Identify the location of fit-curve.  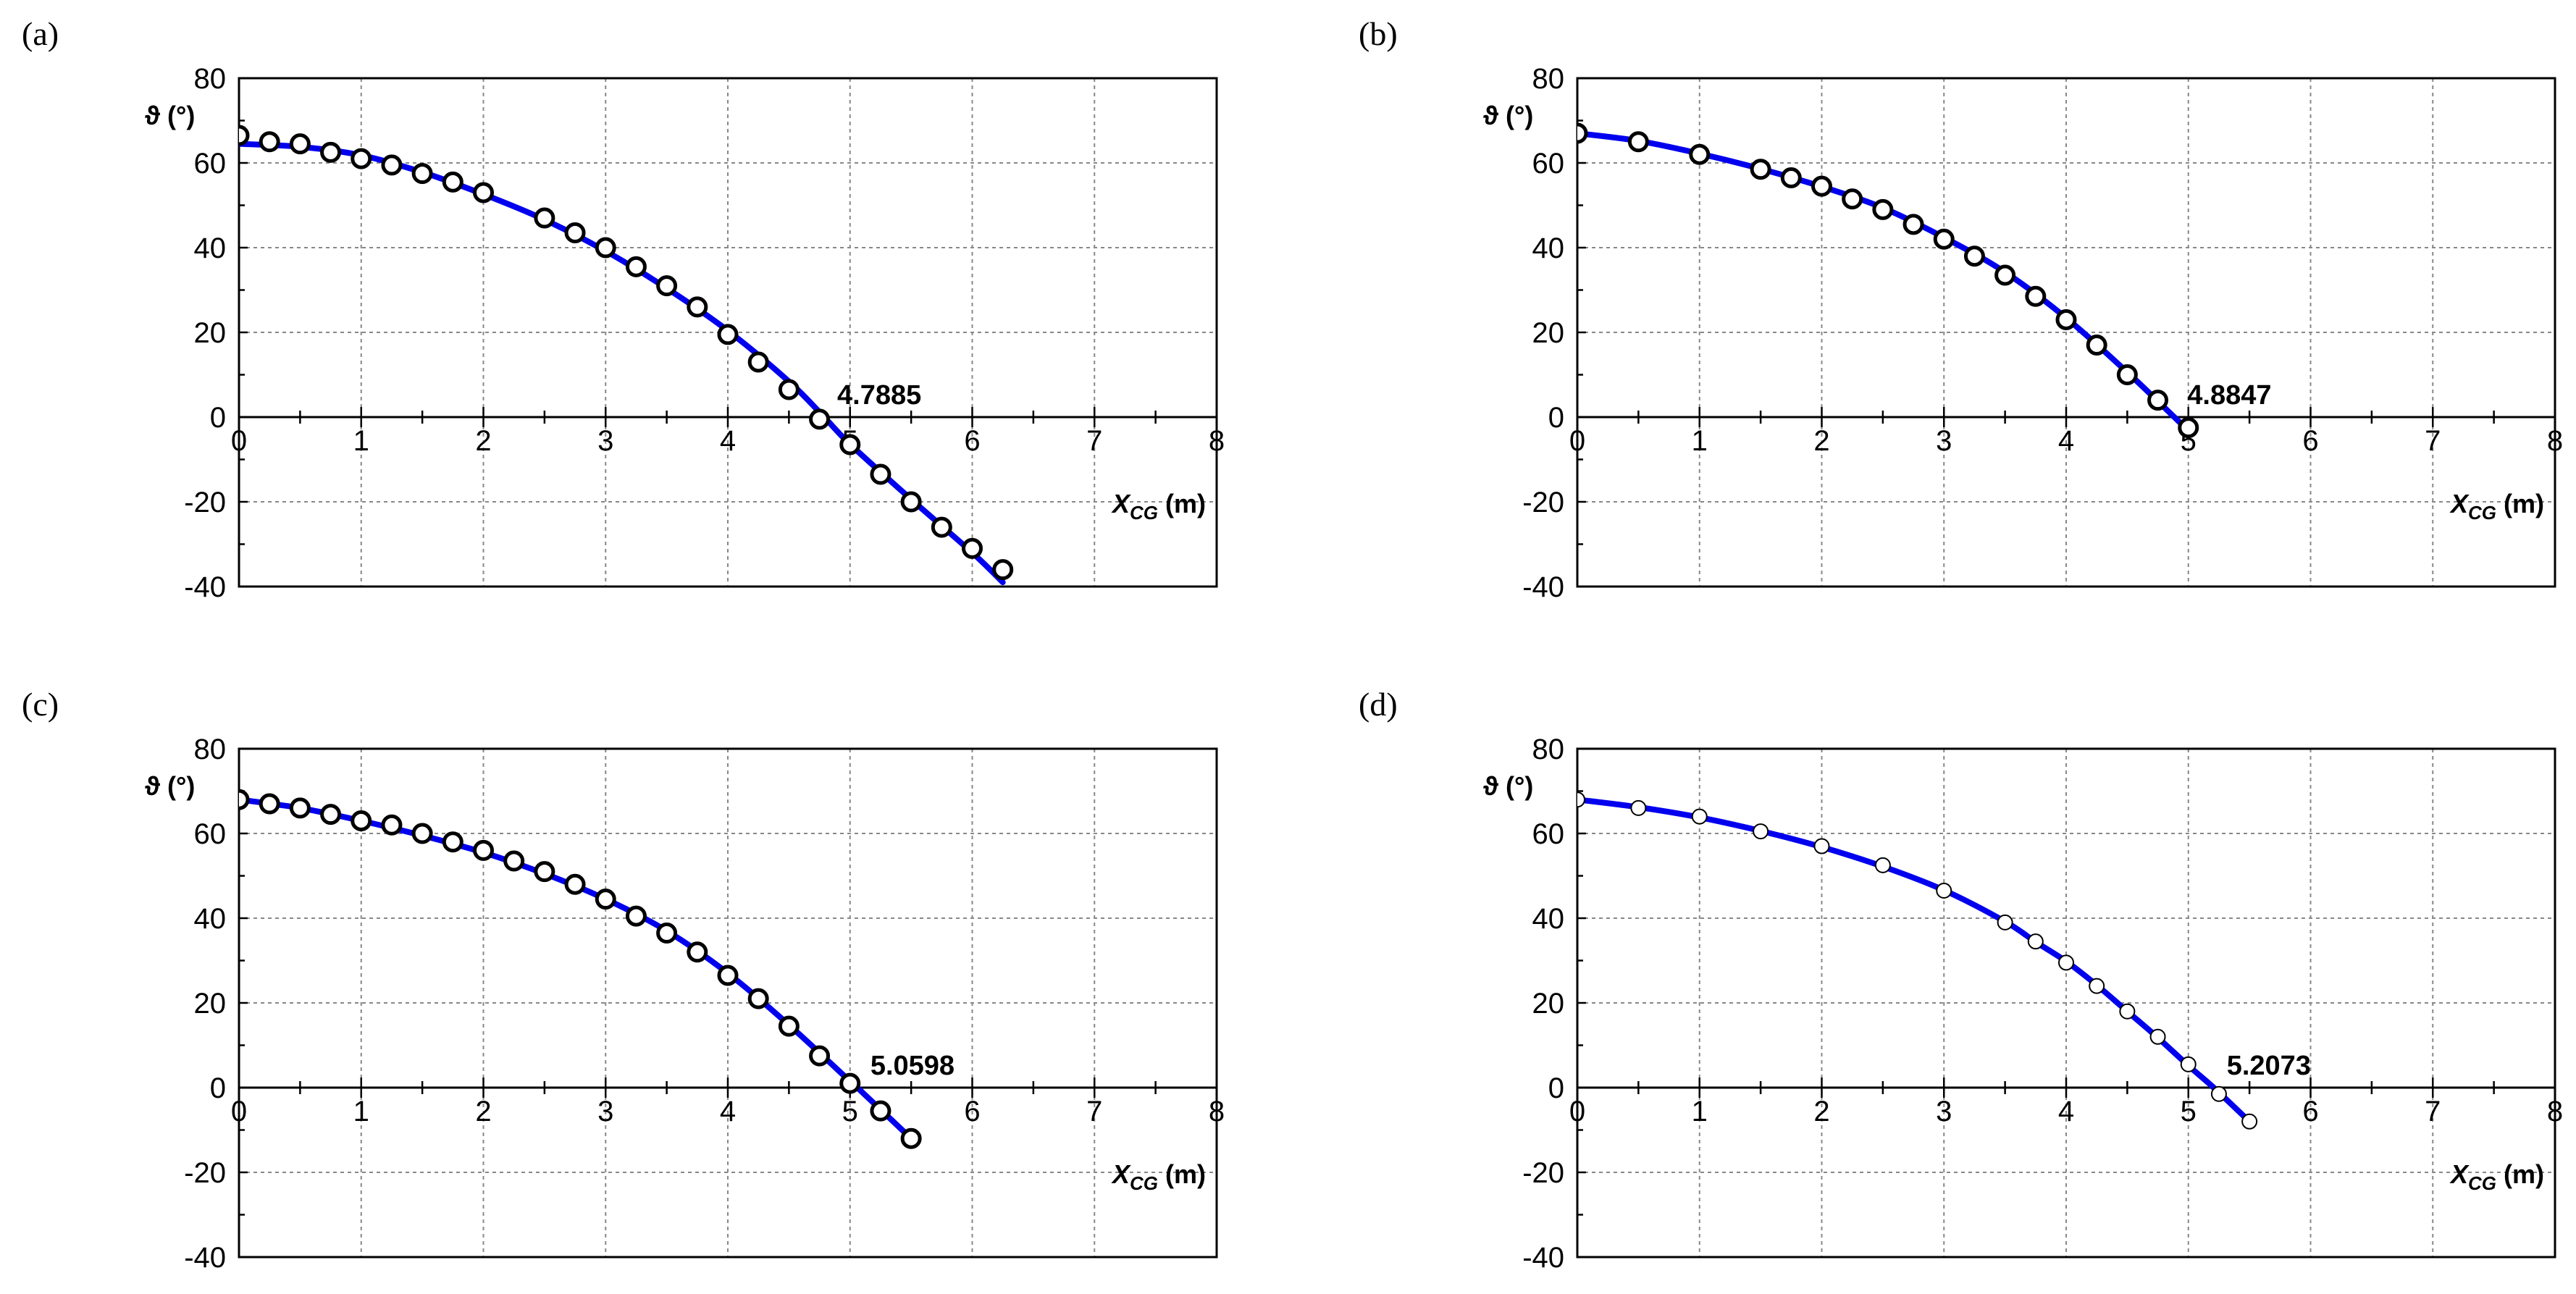
(1915, 961).